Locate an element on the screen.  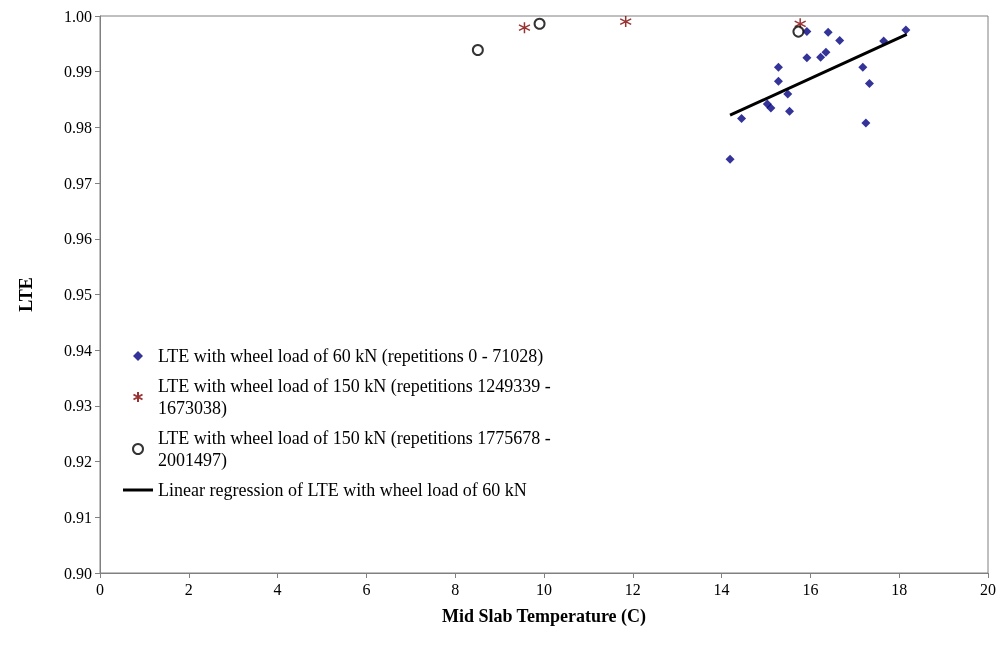
x-tick-label: 12 is located at coordinates (632, 589).